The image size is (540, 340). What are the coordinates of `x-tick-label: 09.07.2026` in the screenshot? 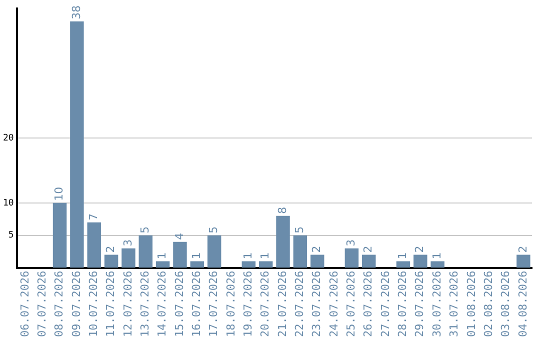 It's located at (76, 304).